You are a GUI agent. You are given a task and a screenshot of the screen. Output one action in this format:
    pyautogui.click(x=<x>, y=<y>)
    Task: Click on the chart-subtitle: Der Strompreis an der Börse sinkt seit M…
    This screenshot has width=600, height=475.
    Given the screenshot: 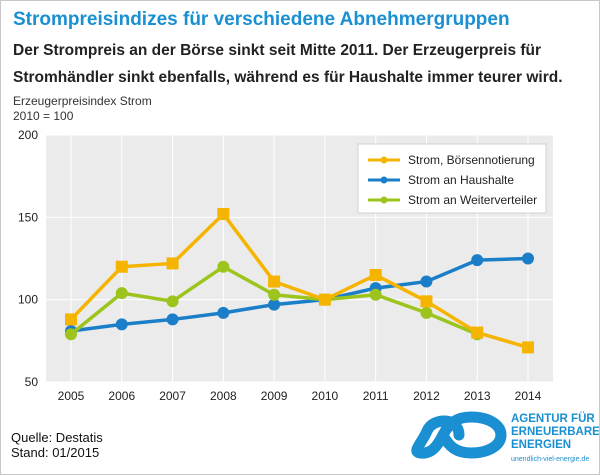 What is the action you would take?
    pyautogui.click(x=303, y=64)
    